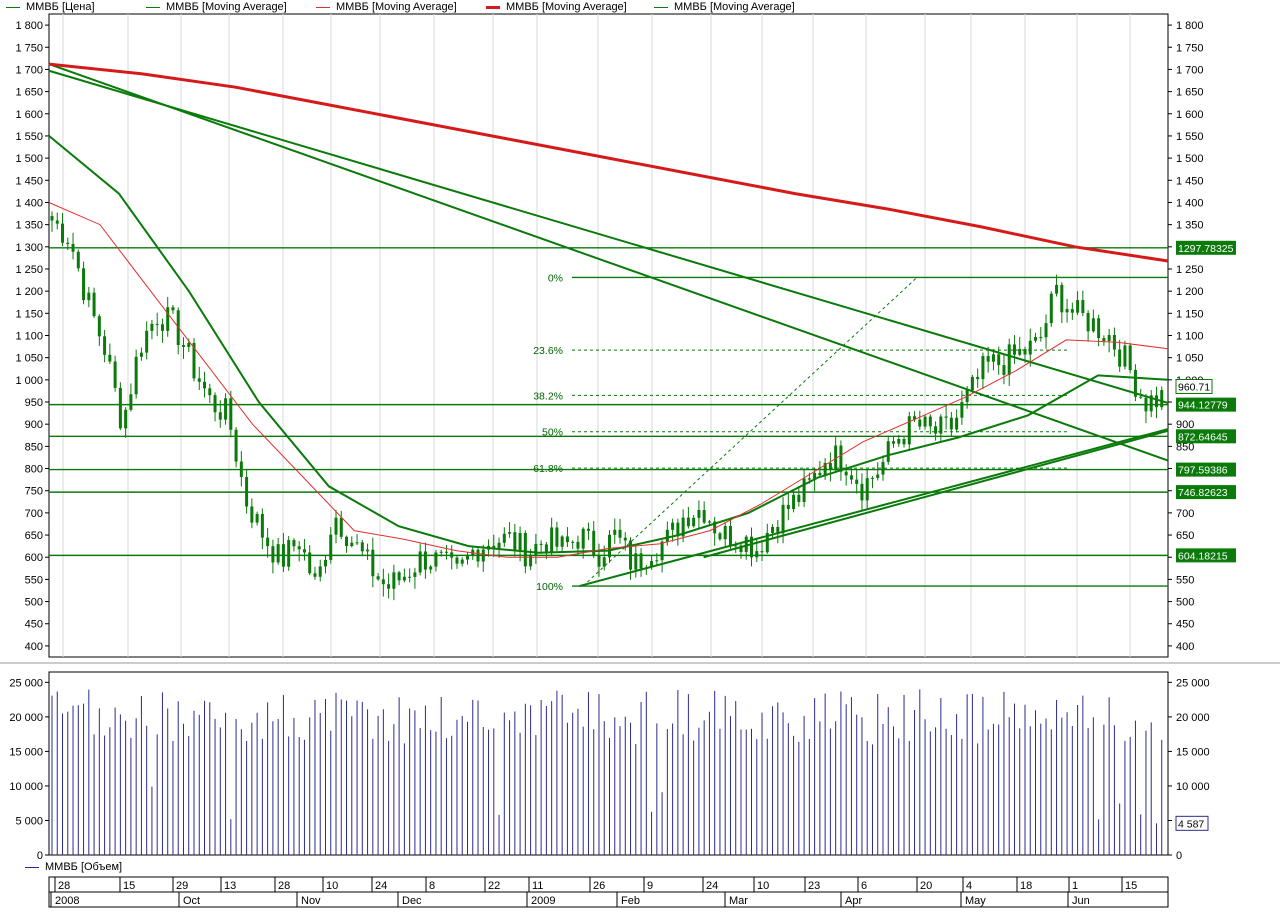  I want to click on fibonacci-level-label: 100%, so click(549, 587).